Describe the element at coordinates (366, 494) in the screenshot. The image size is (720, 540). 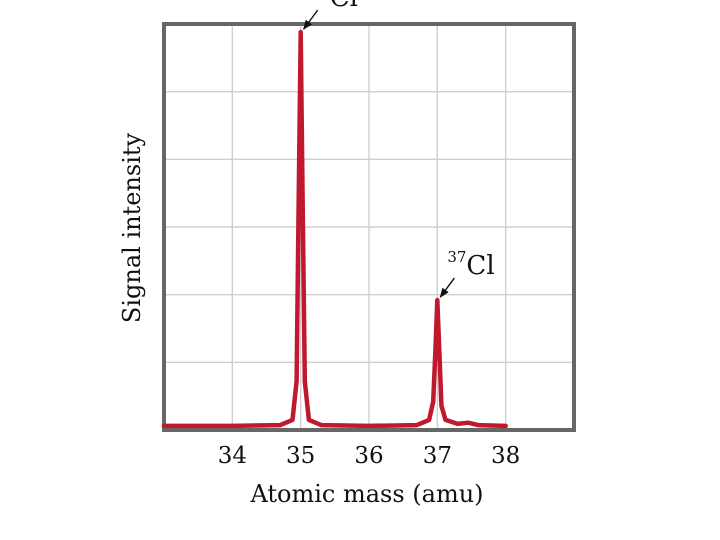
I see `x-axis-title: Atomic mass (amu)` at that location.